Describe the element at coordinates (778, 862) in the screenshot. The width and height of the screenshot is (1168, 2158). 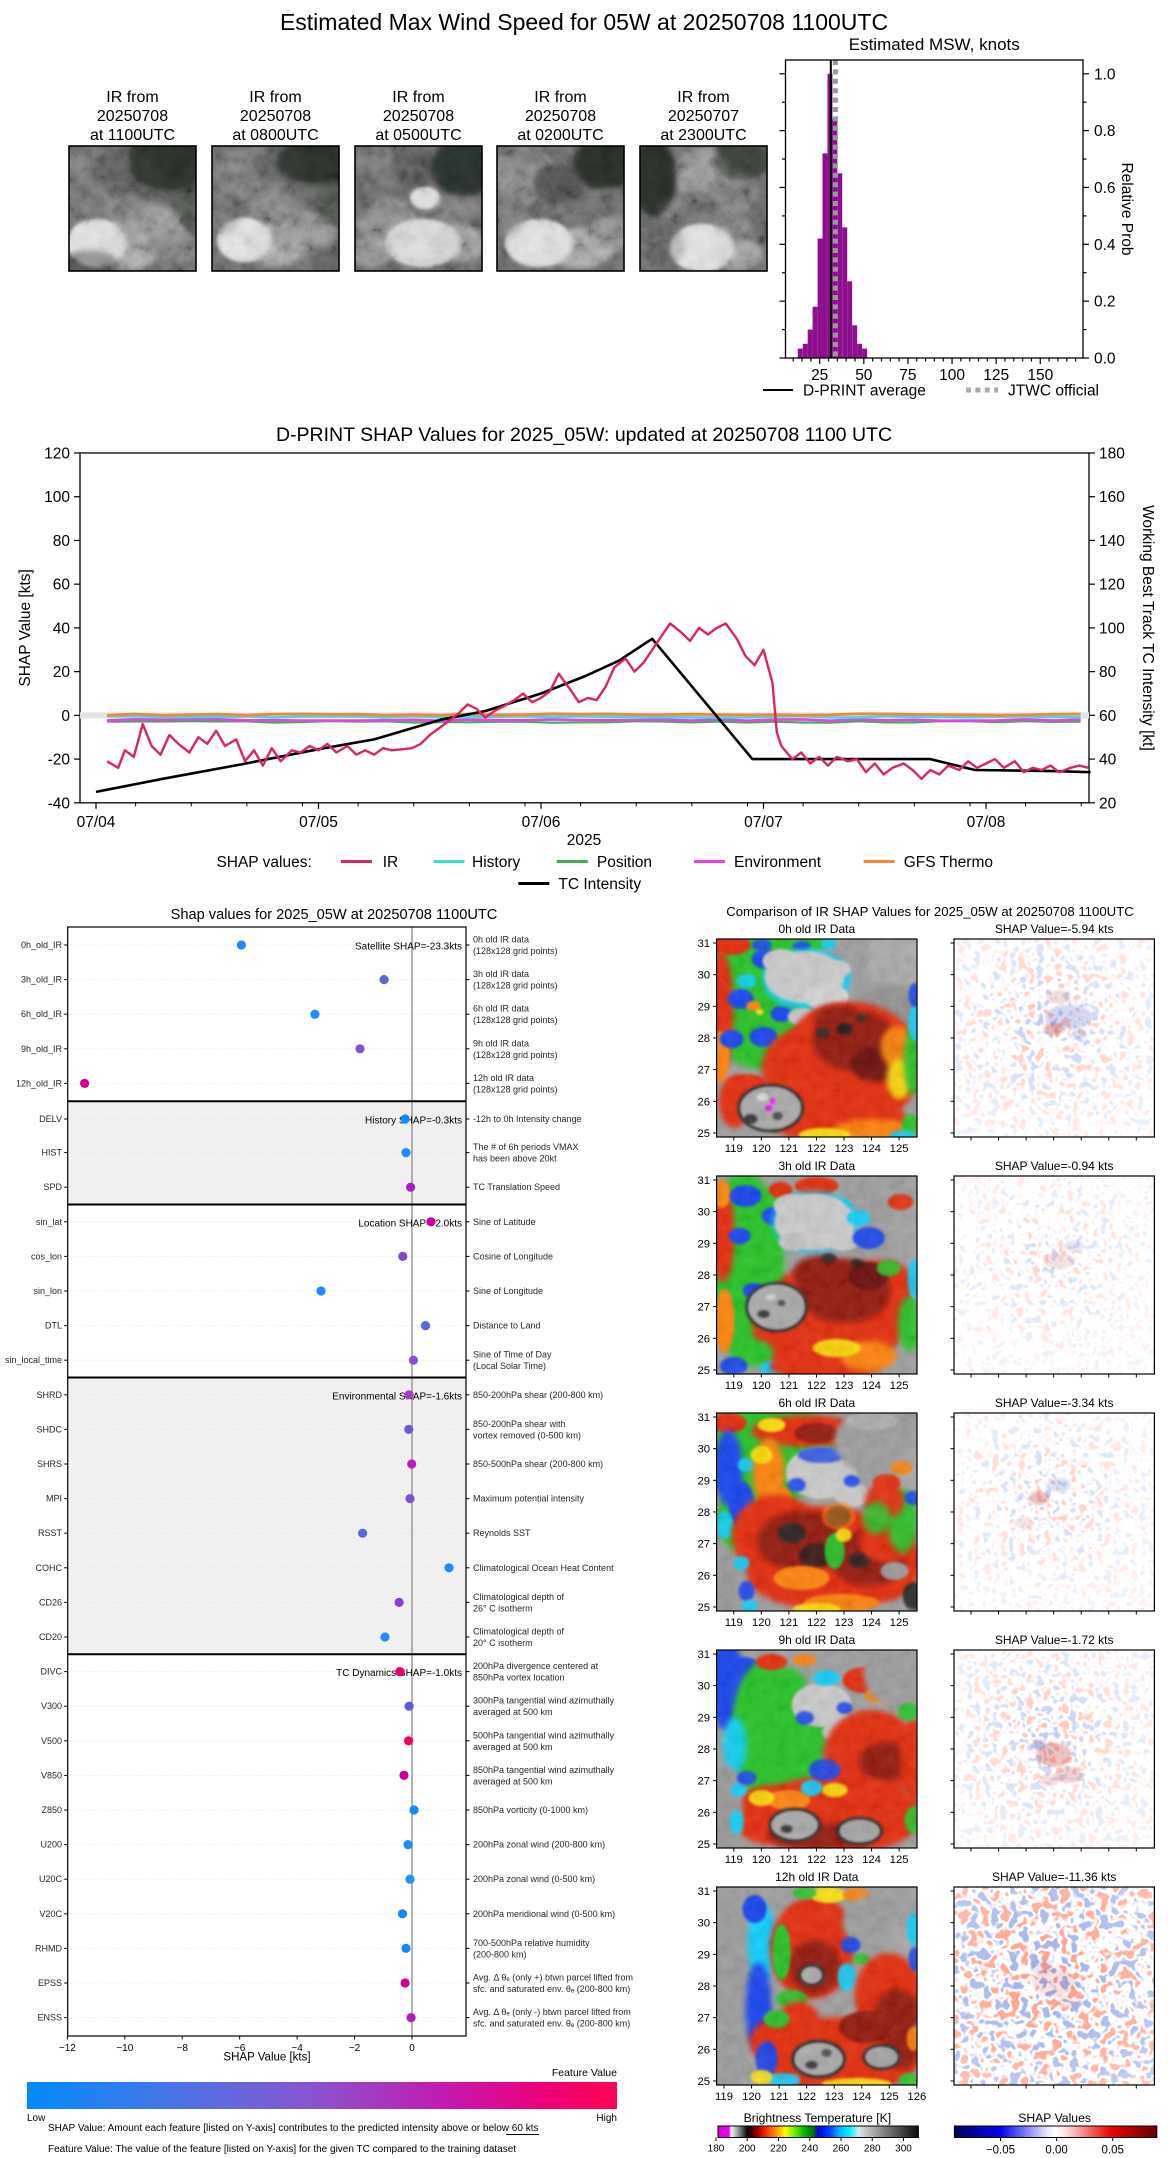
I see `svg-text: Environment` at that location.